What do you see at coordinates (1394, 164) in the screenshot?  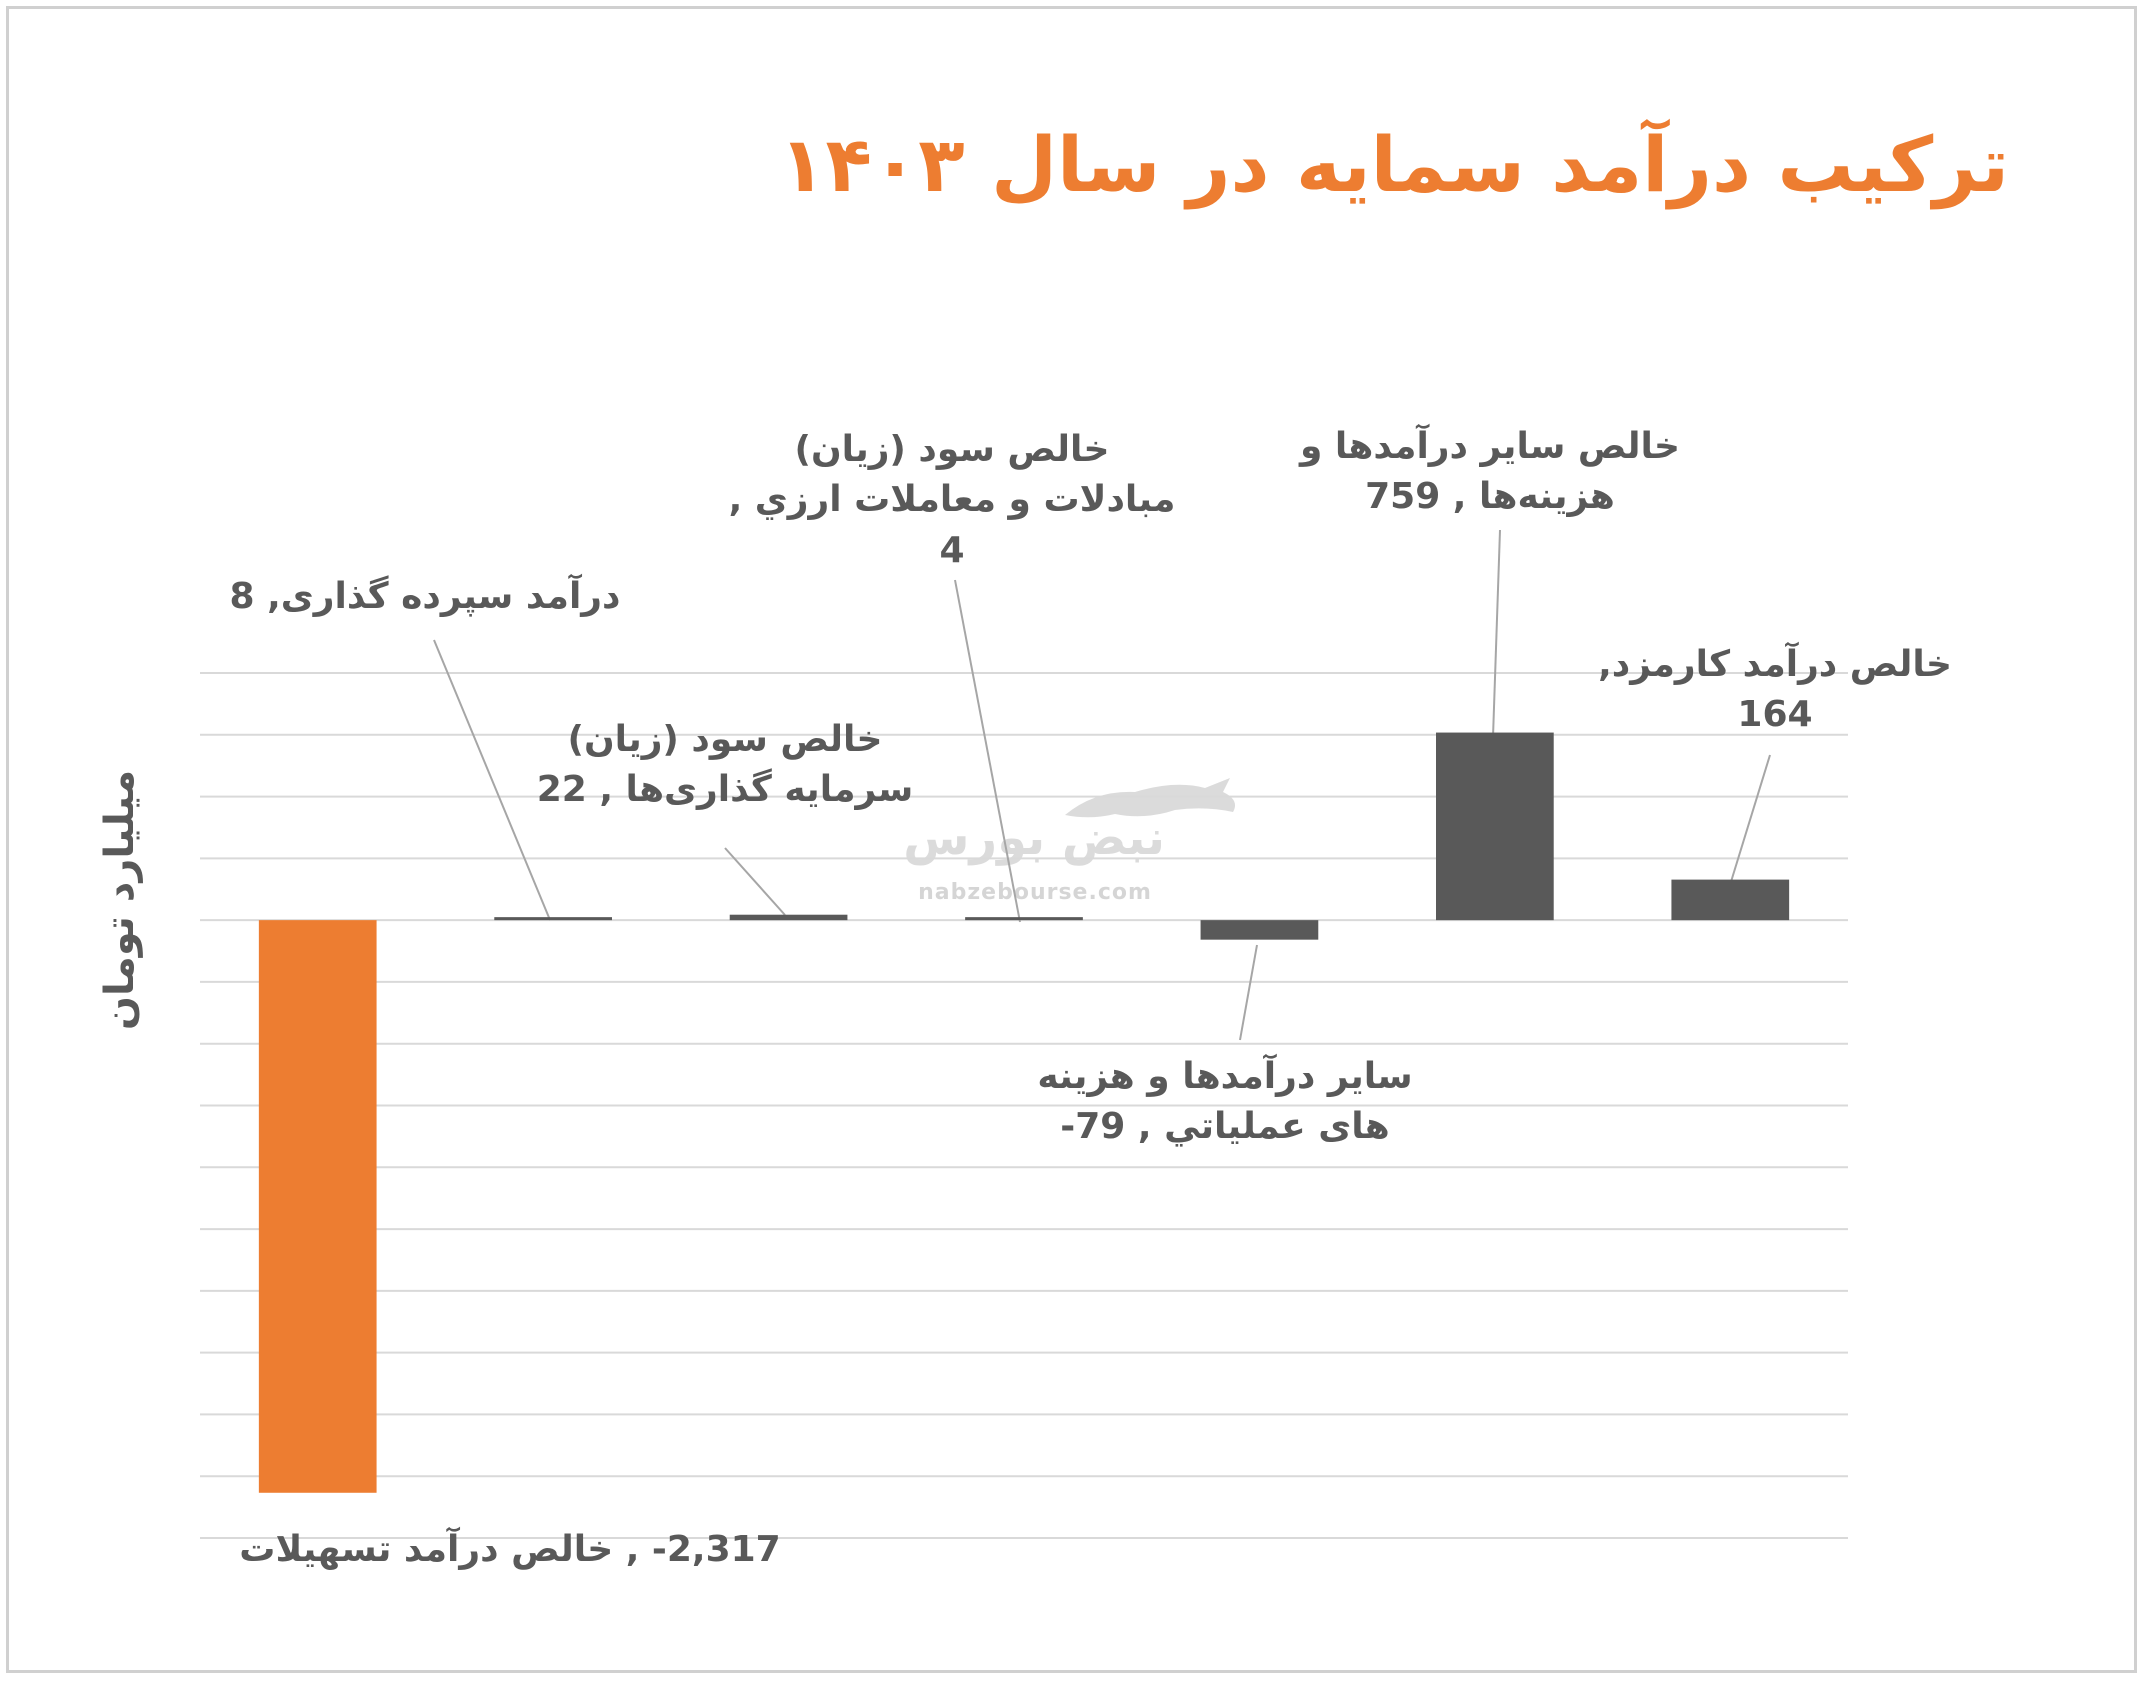 I see `chart-title: ترکیب درآمد سمایه در سال ۱۴۰۳` at bounding box center [1394, 164].